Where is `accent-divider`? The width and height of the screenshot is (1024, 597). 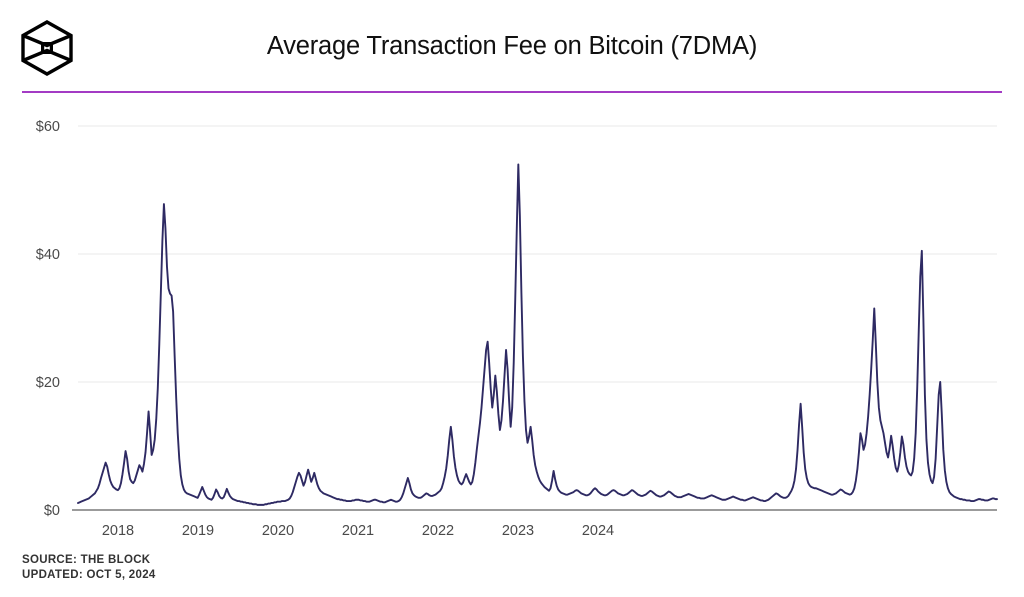
accent-divider is located at coordinates (512, 92).